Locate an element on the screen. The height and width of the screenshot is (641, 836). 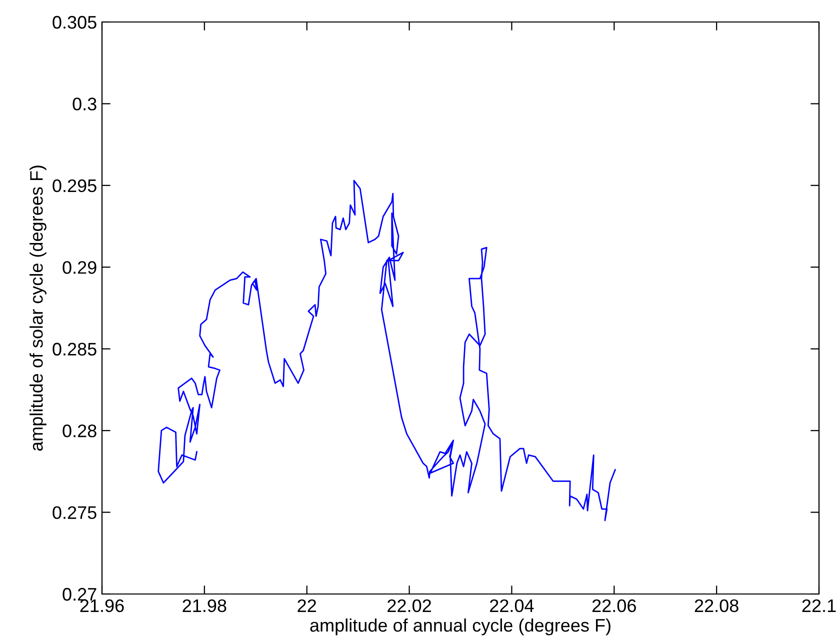
x-tick-label: 21.96 is located at coordinates (102, 605).